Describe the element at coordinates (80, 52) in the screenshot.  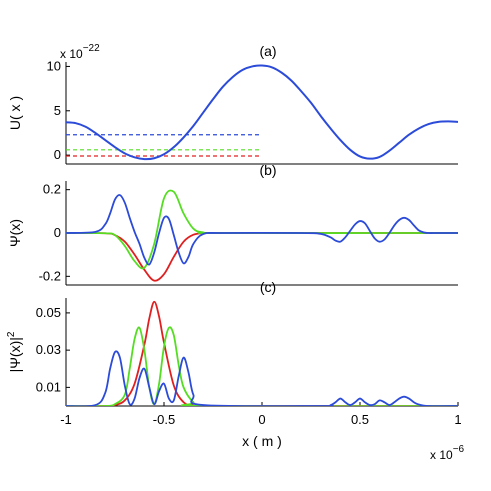
I see `y-scale-multiplier: x 10−22` at that location.